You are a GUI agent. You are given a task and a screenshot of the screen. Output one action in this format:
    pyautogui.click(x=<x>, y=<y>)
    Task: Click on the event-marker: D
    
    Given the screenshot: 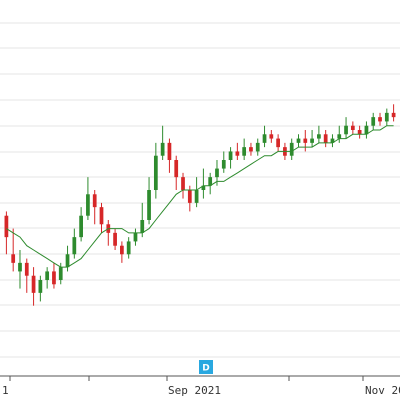 What is the action you would take?
    pyautogui.click(x=206, y=367)
    